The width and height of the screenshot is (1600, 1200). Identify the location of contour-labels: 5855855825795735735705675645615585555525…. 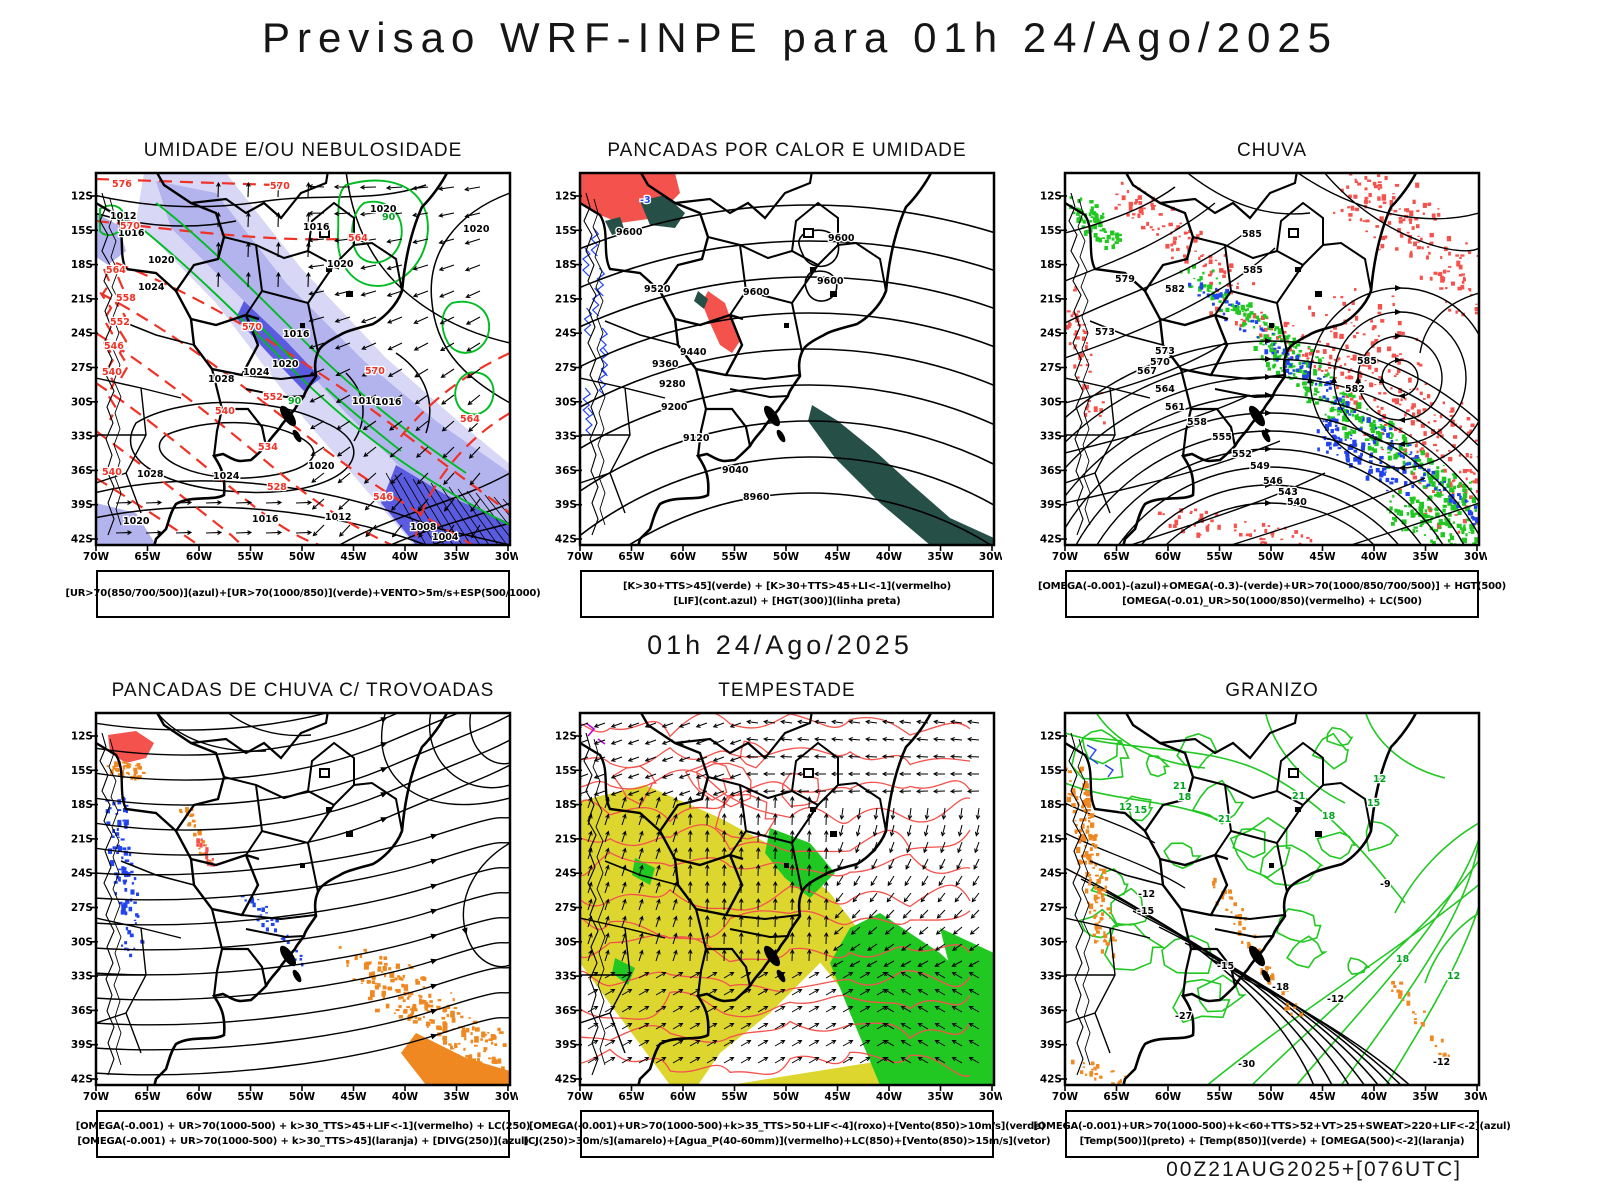
(1236, 369).